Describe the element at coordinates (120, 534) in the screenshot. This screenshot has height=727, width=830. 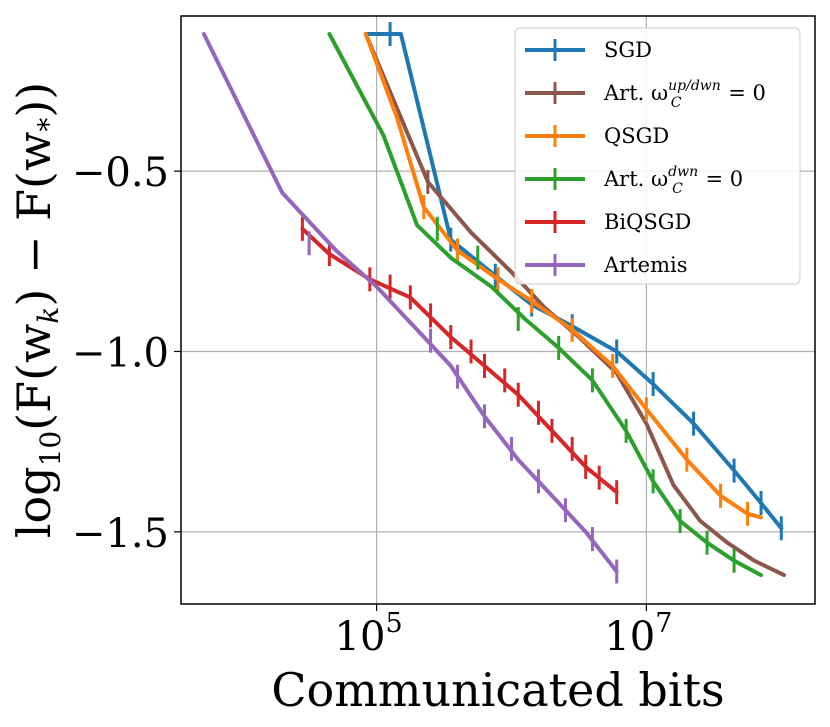
I see `y-tick-label: −1.5` at that location.